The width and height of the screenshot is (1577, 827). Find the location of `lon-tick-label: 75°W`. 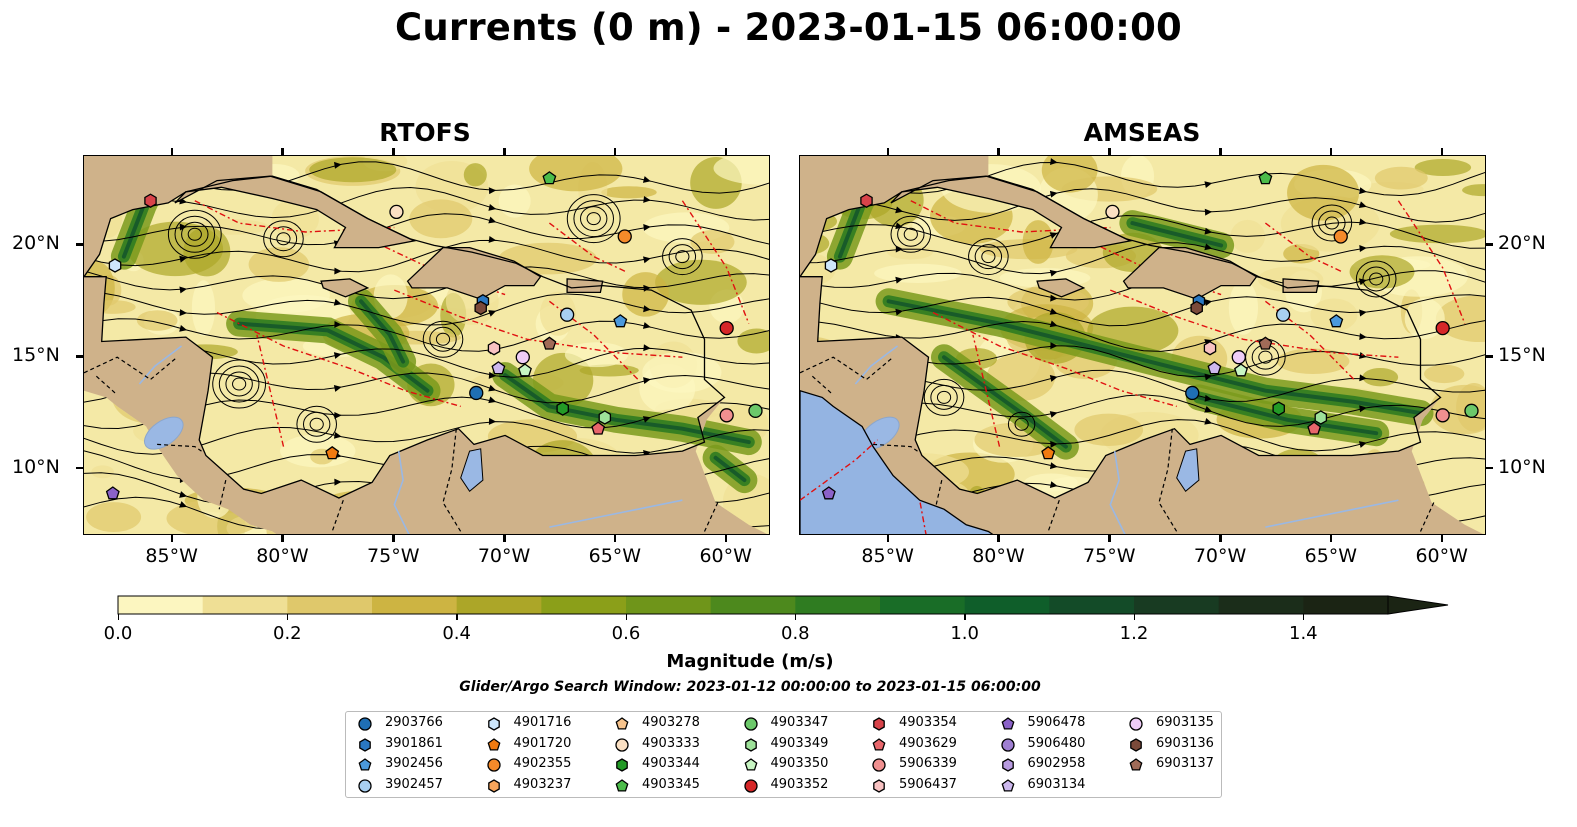

lon-tick-label: 75°W is located at coordinates (393, 556).